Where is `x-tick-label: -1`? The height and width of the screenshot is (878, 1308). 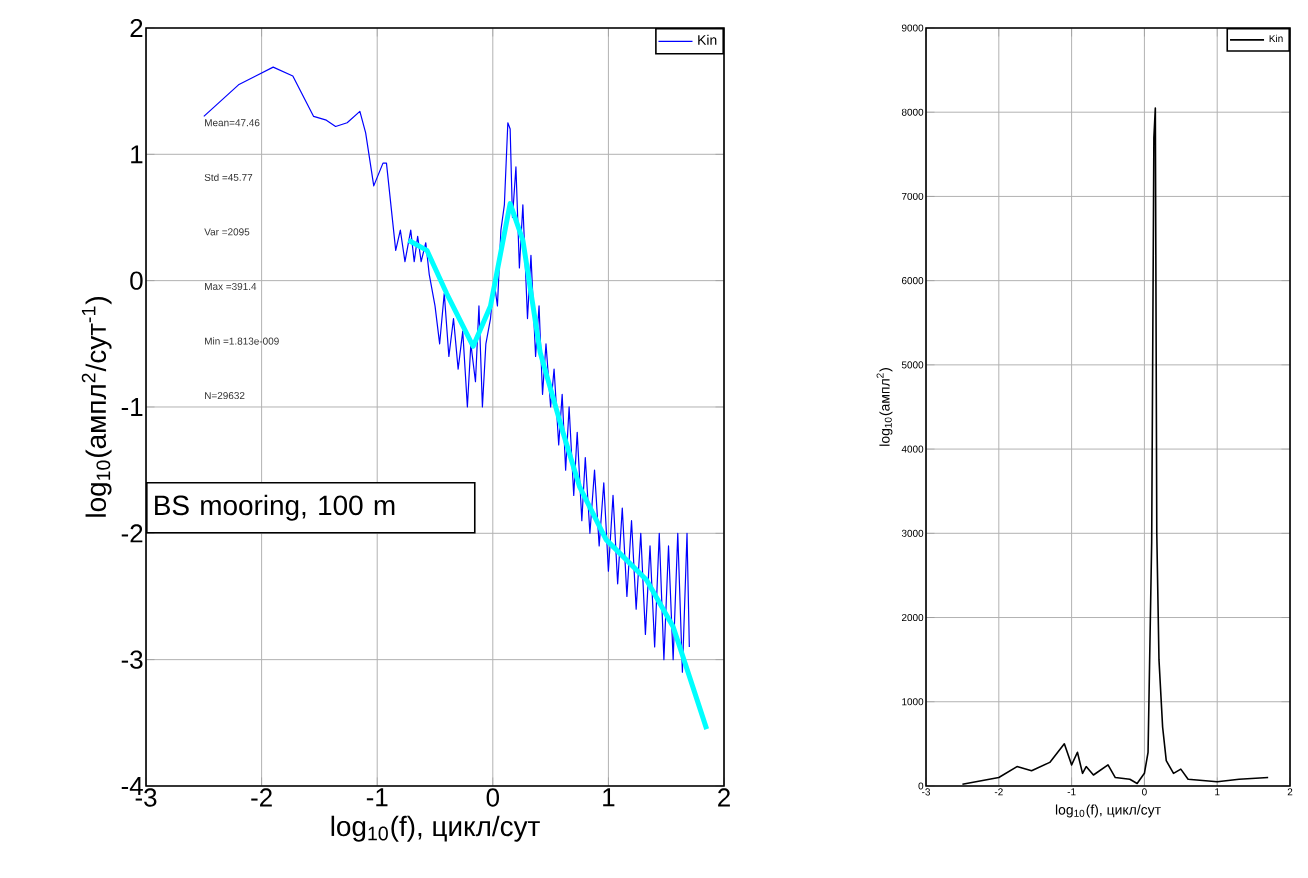
x-tick-label: -1 is located at coordinates (377, 797).